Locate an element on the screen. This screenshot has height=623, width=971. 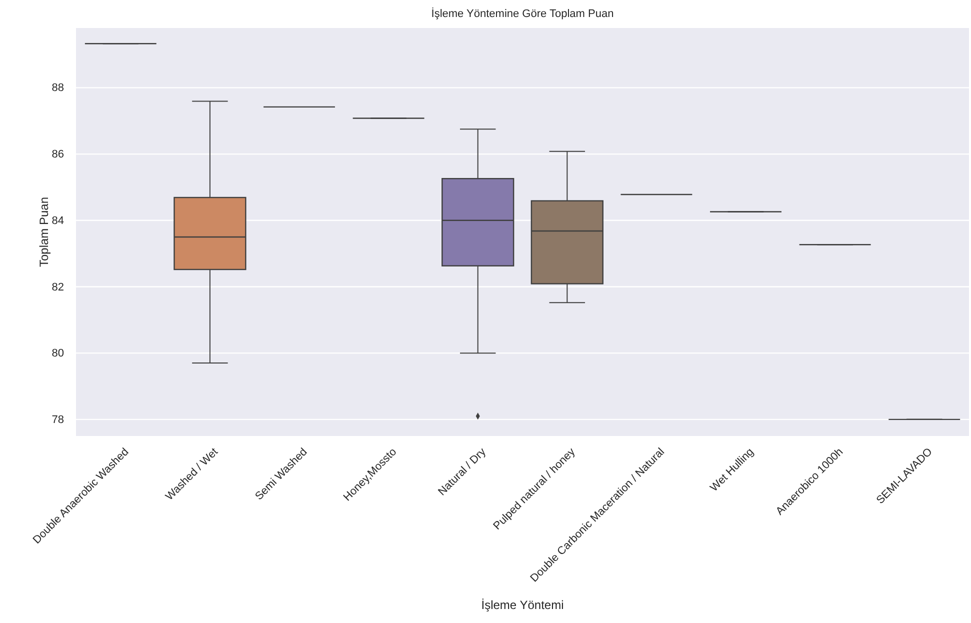
y-tick-label: 88 is located at coordinates (58, 88).